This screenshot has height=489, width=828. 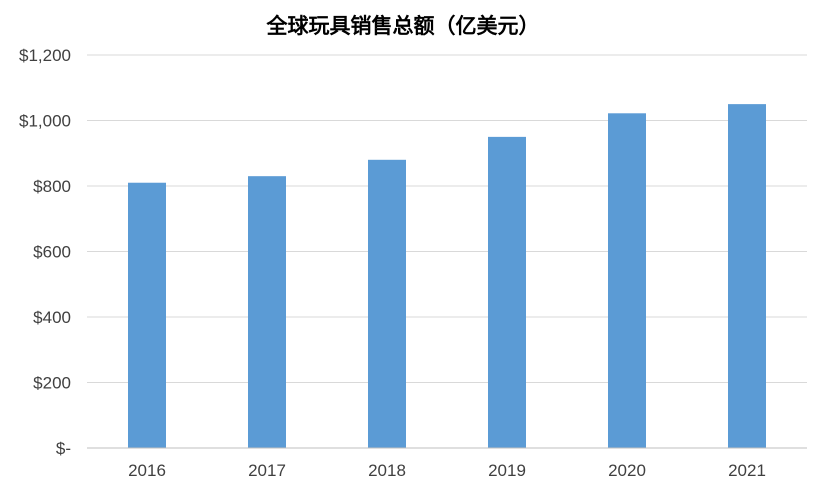 What do you see at coordinates (747, 276) in the screenshot?
I see `bar-2021` at bounding box center [747, 276].